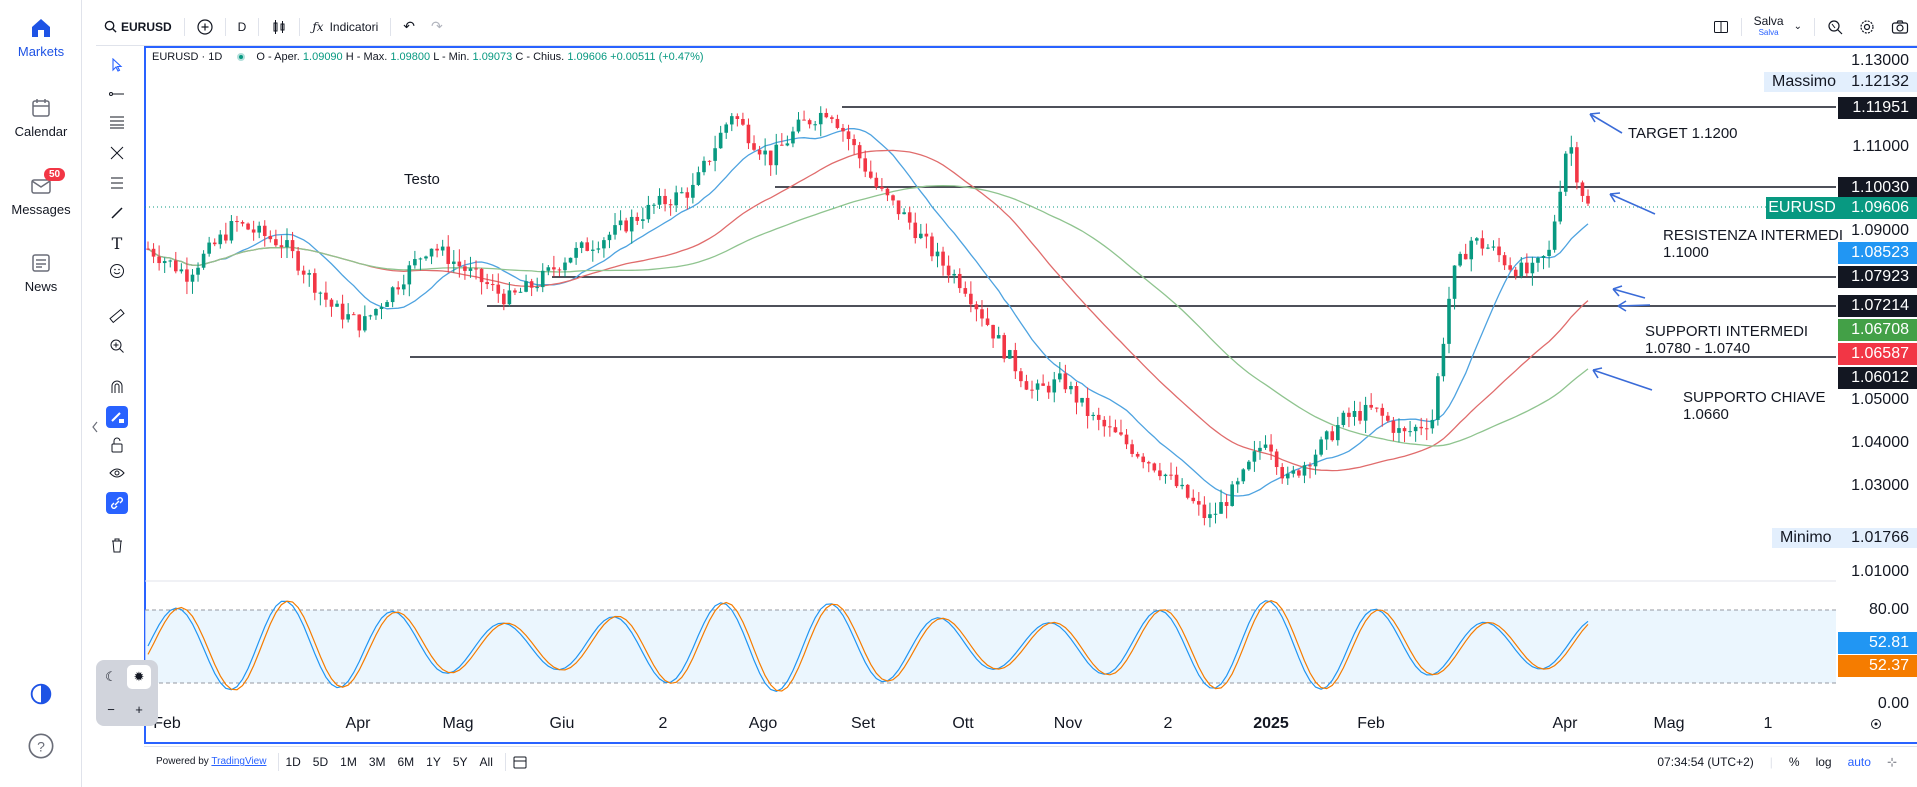 The width and height of the screenshot is (1917, 787). I want to click on arrow-resistance, so click(1632, 203).